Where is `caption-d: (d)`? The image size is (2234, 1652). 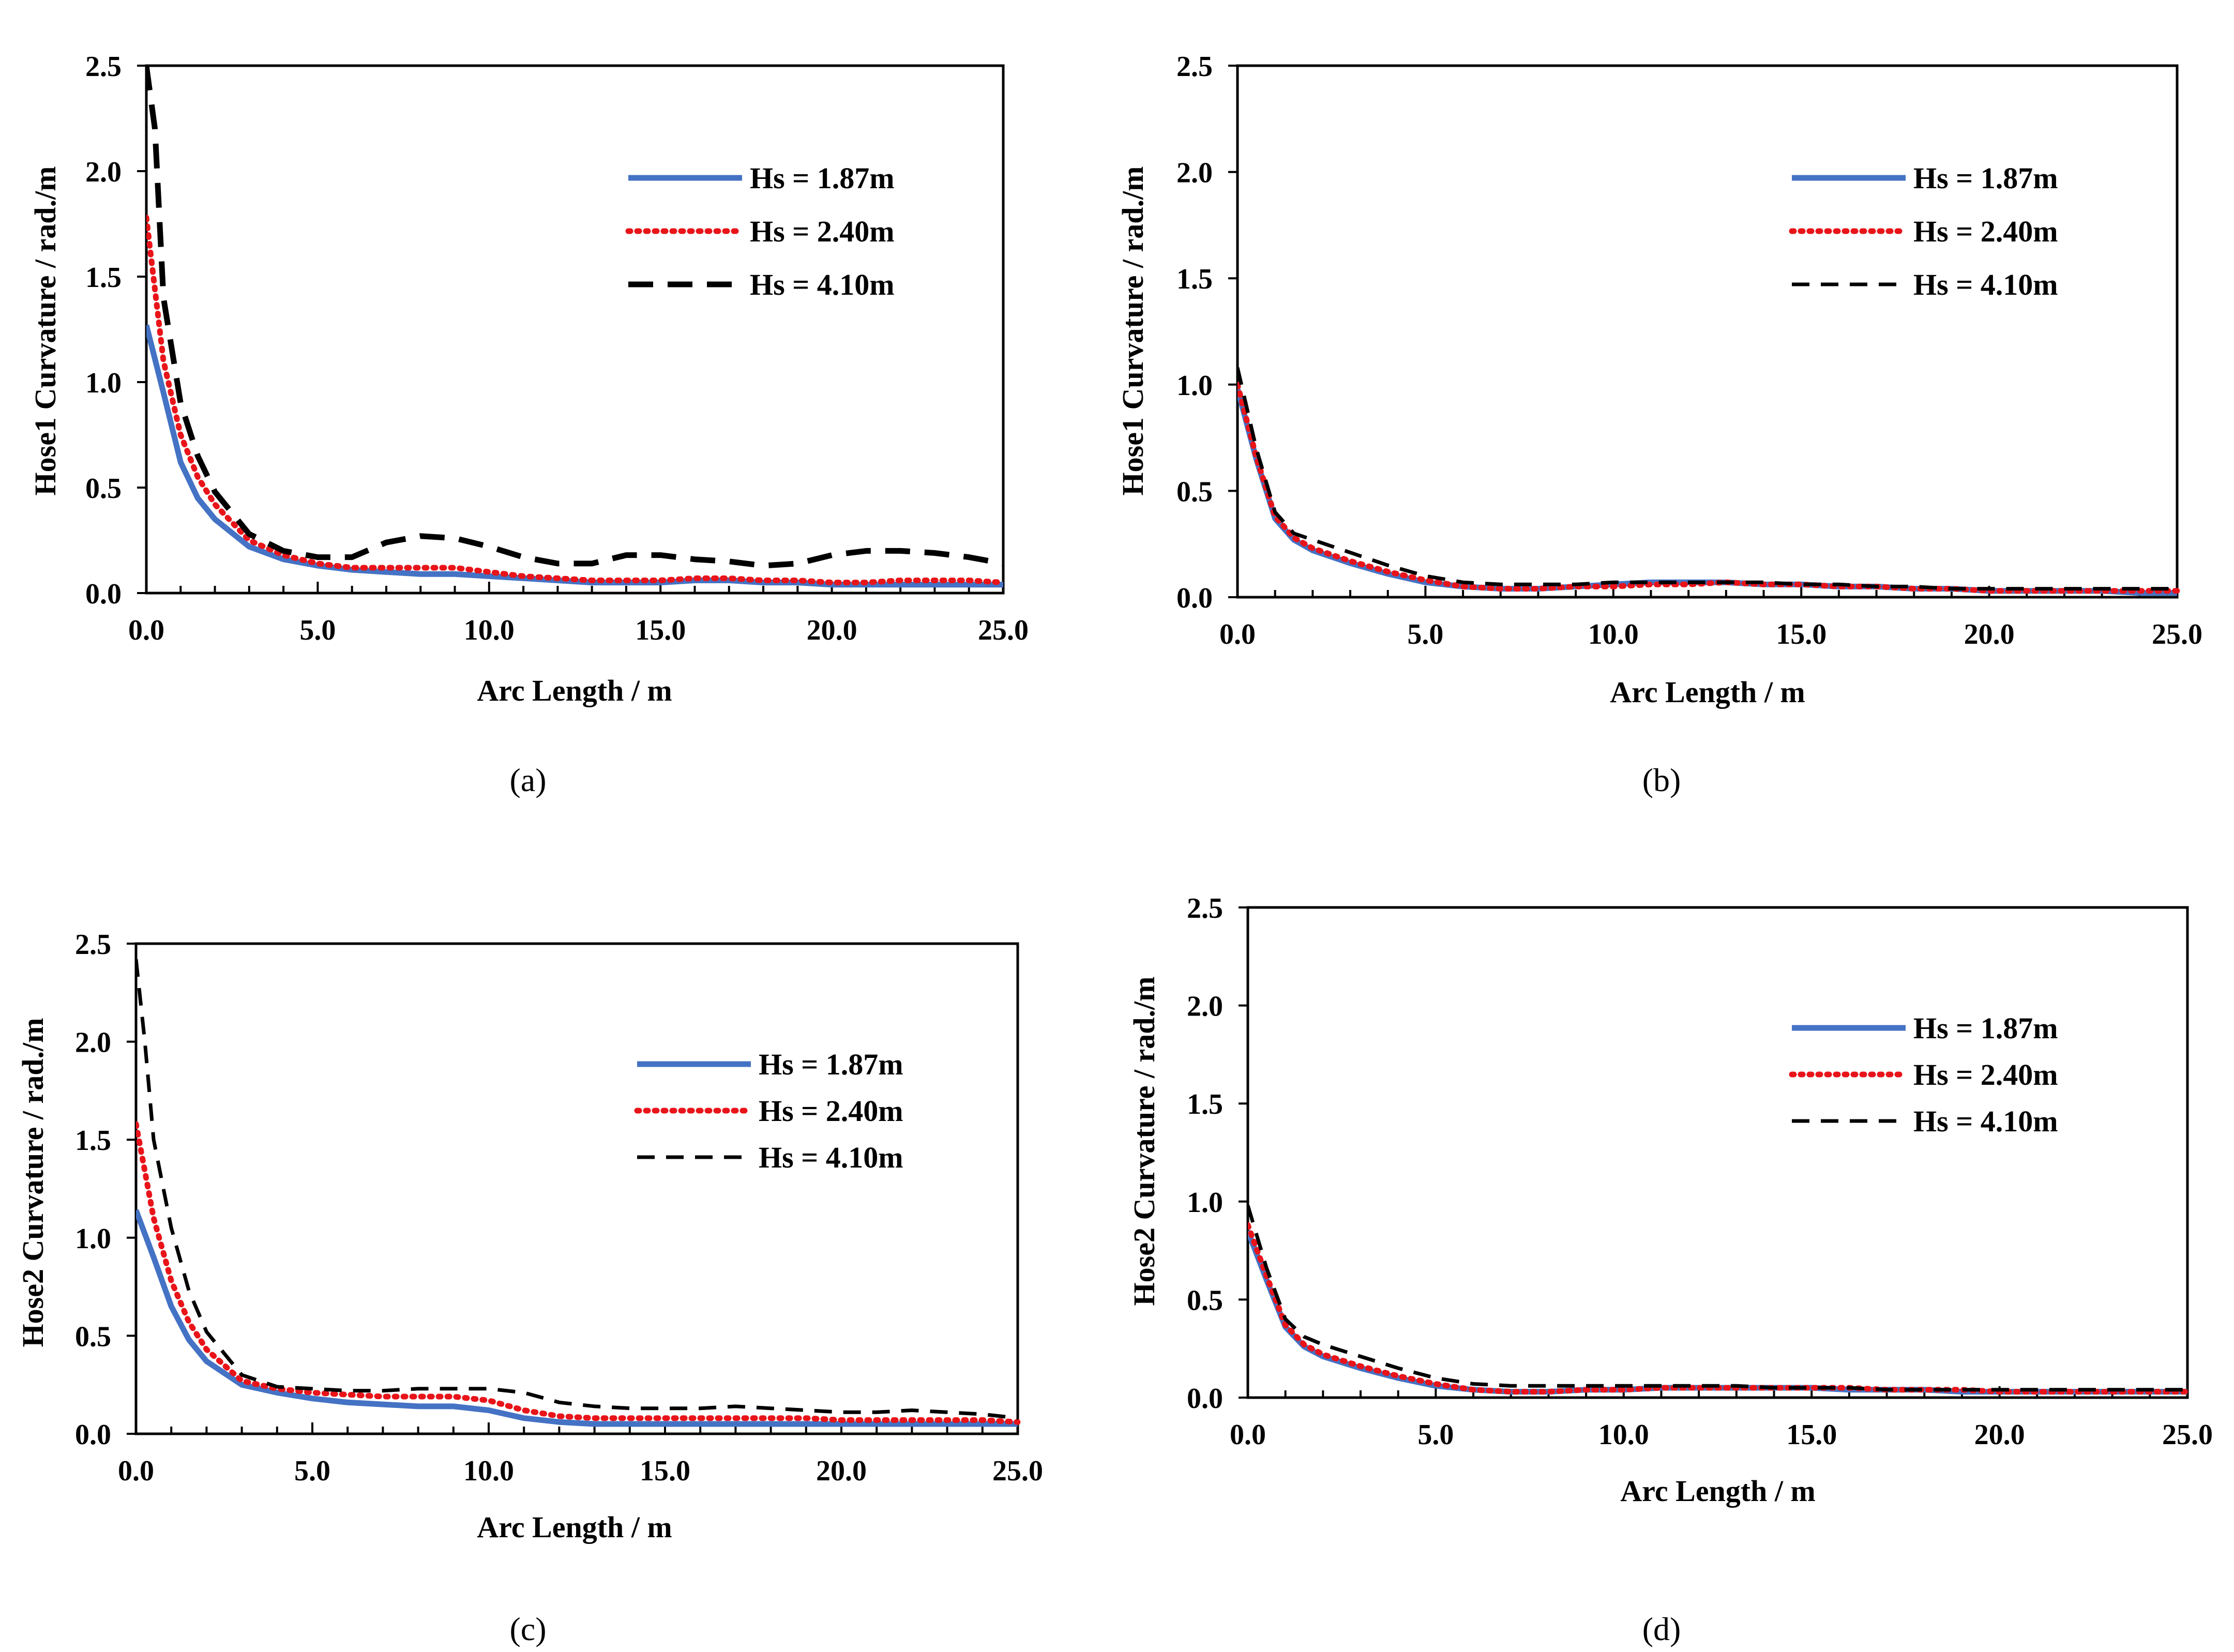
caption-d: (d) is located at coordinates (1661, 1629).